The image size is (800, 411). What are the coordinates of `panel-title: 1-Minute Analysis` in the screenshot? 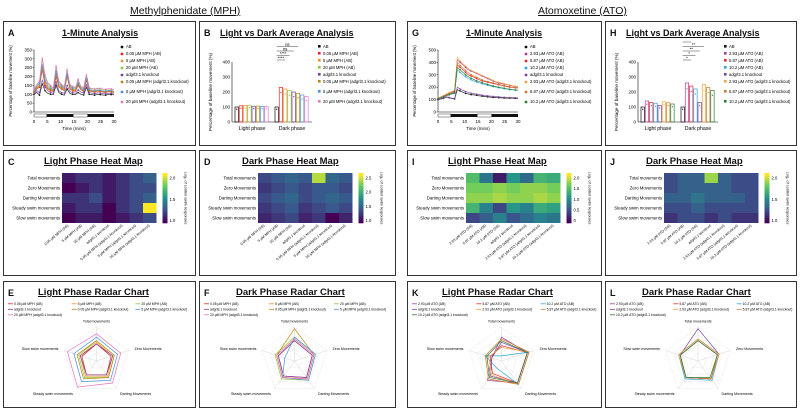 It's located at (100, 33).